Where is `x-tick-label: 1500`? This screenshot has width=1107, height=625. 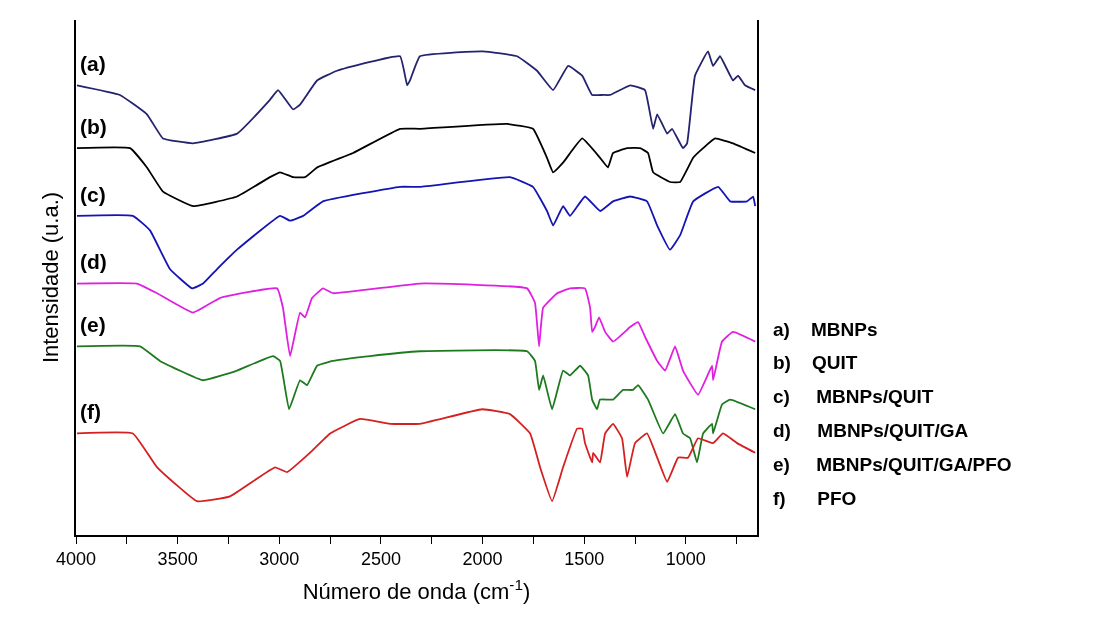
x-tick-label: 1500 is located at coordinates (584, 559).